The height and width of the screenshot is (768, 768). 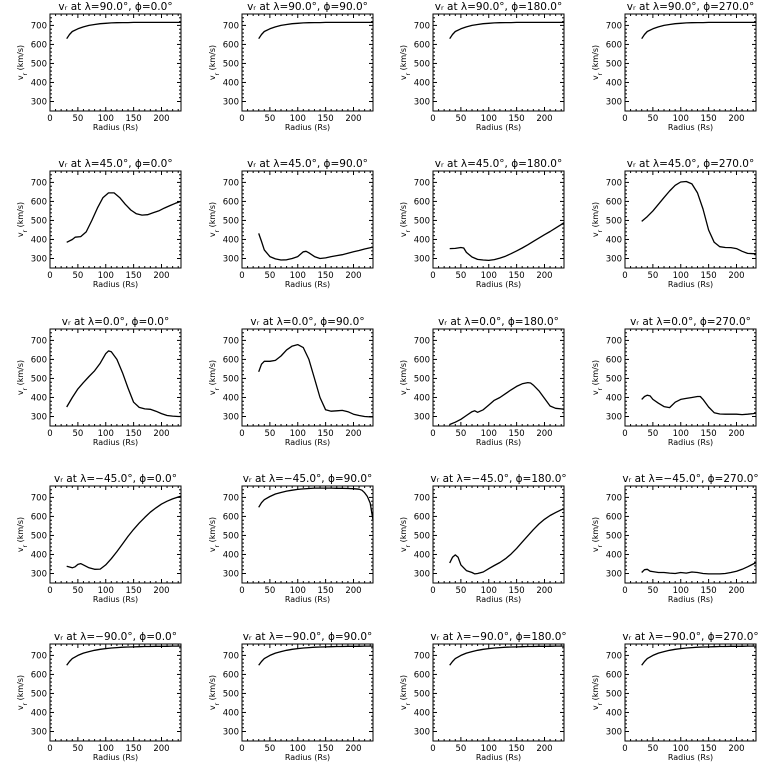 I want to click on chart-title: vᵣ at λ=−45.0°, ϕ=90.0°, so click(x=308, y=479).